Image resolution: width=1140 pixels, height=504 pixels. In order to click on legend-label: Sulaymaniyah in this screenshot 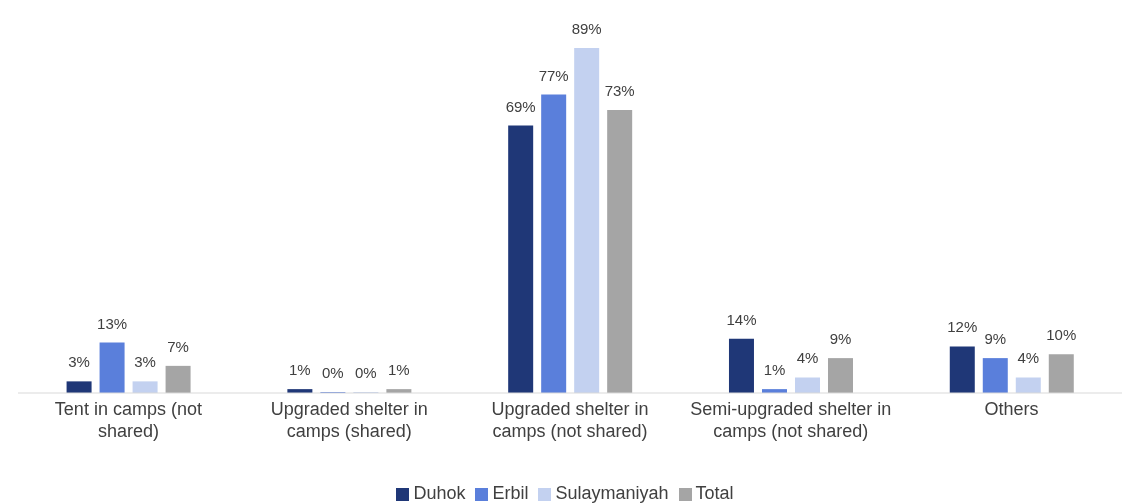, I will do `click(612, 493)`.